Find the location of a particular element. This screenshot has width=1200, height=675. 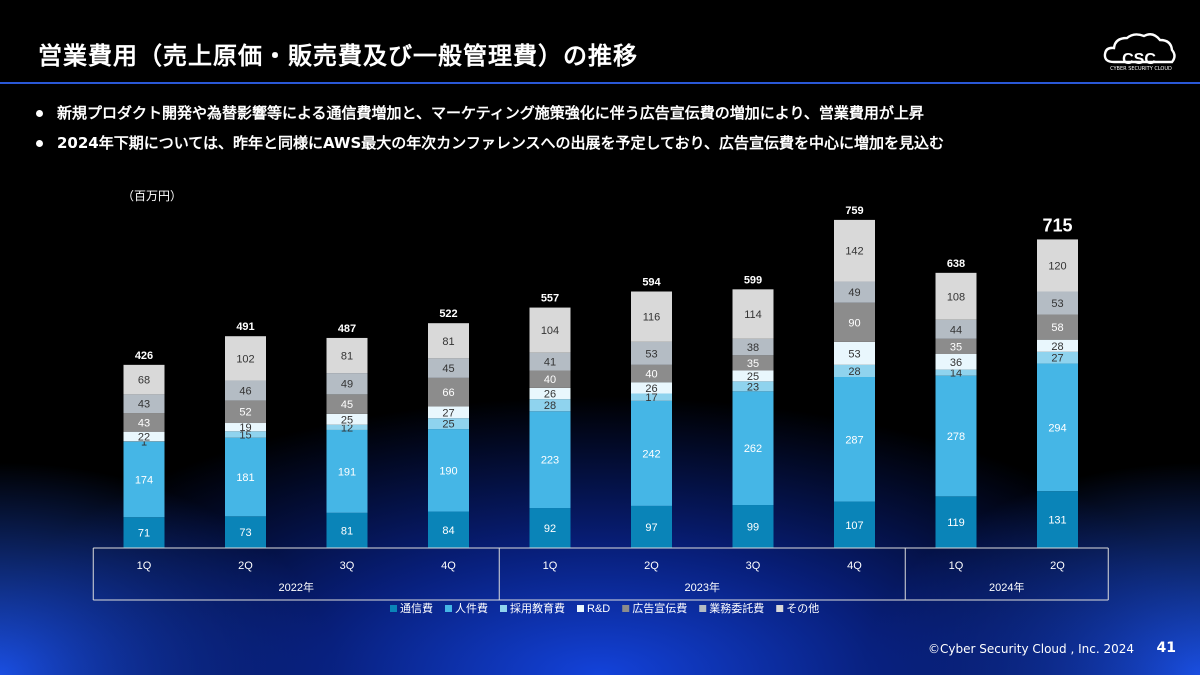

data-label: 43 is located at coordinates (144, 405).